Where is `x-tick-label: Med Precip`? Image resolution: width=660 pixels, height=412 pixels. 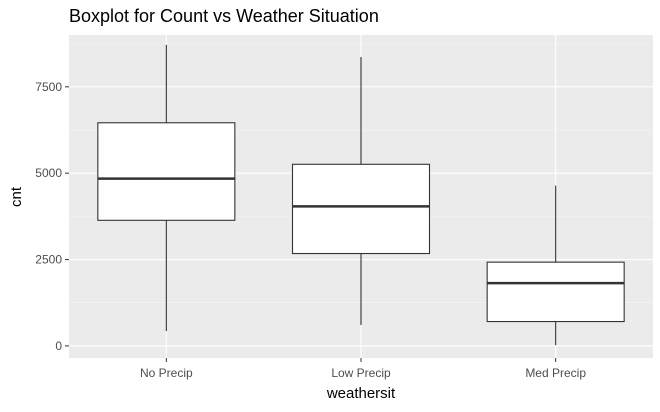 x-tick-label: Med Precip is located at coordinates (555, 373).